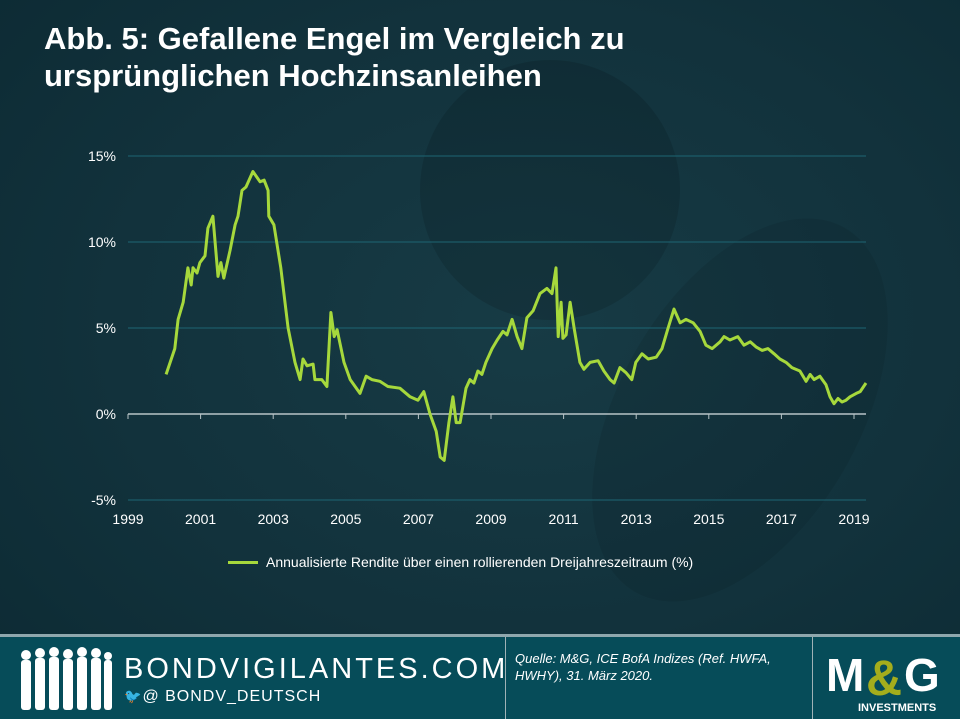 The width and height of the screenshot is (960, 719). Describe the element at coordinates (897, 708) in the screenshot. I see `svg-text: INVESTMENTS` at that location.